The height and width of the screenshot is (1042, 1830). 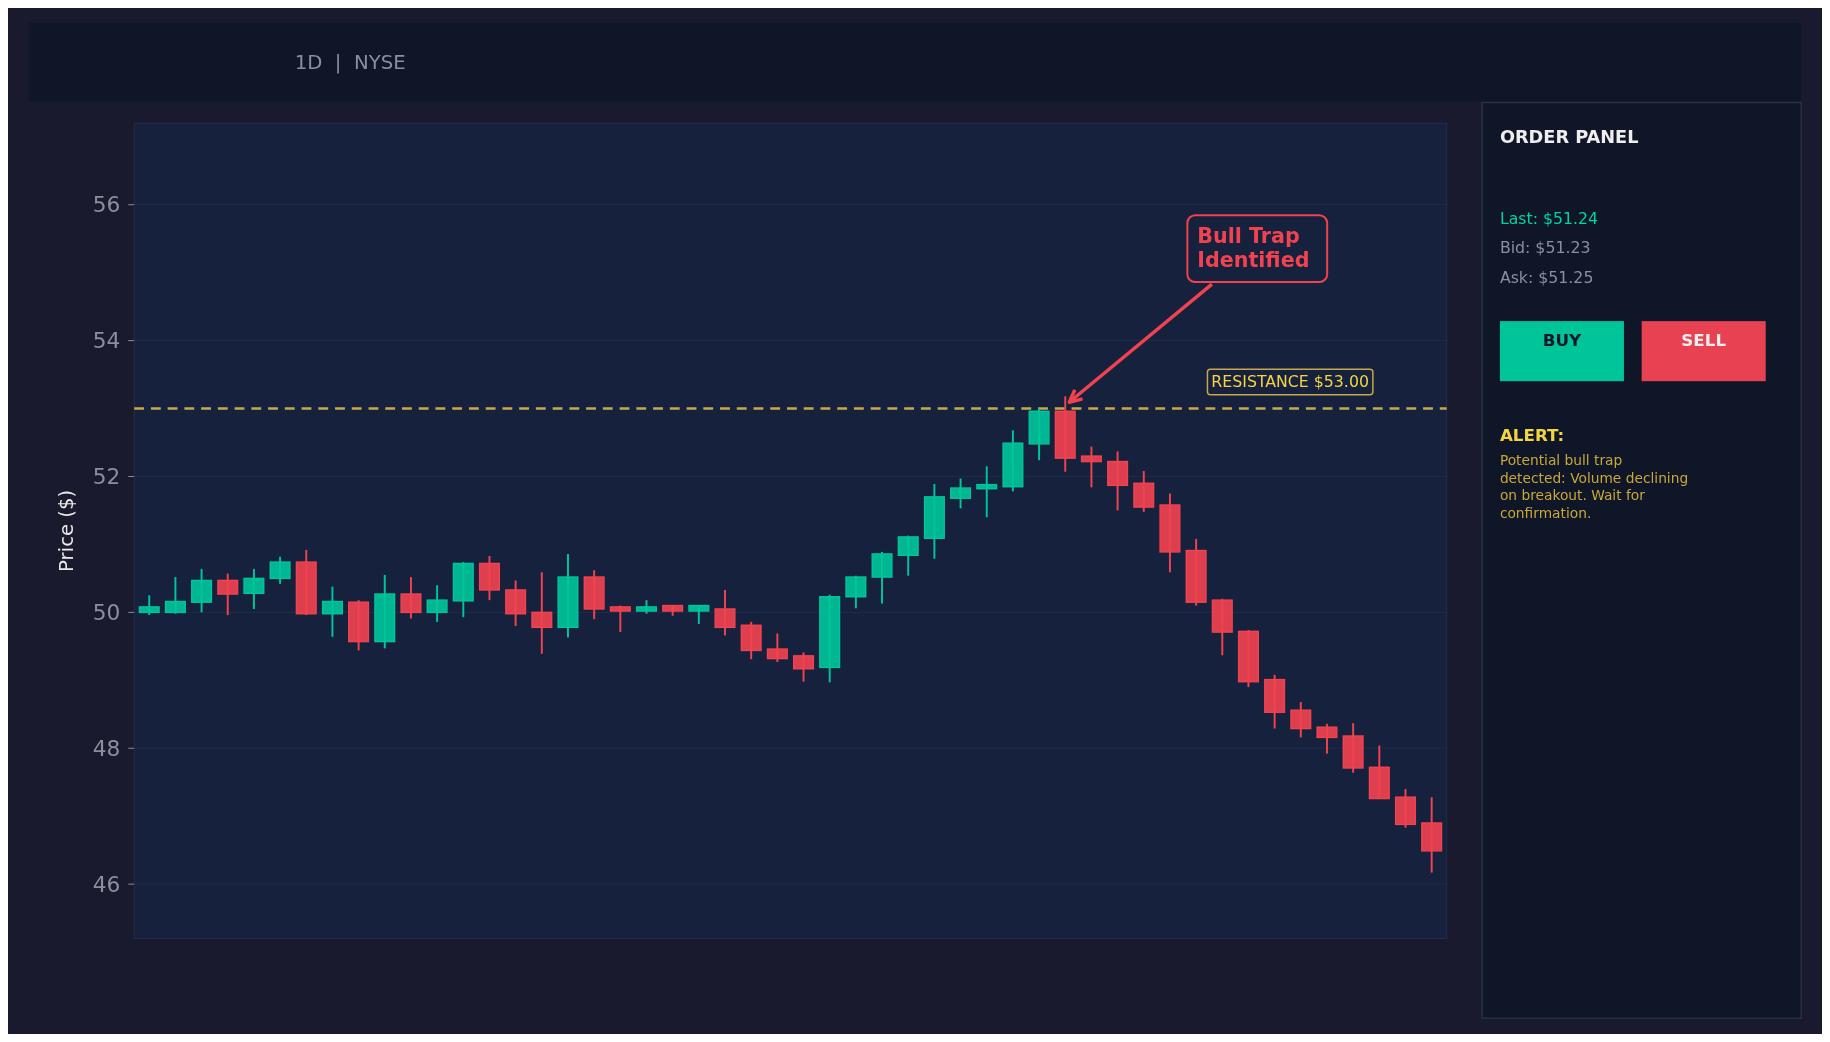 I want to click on y-tick-label: 50, so click(x=106, y=612).